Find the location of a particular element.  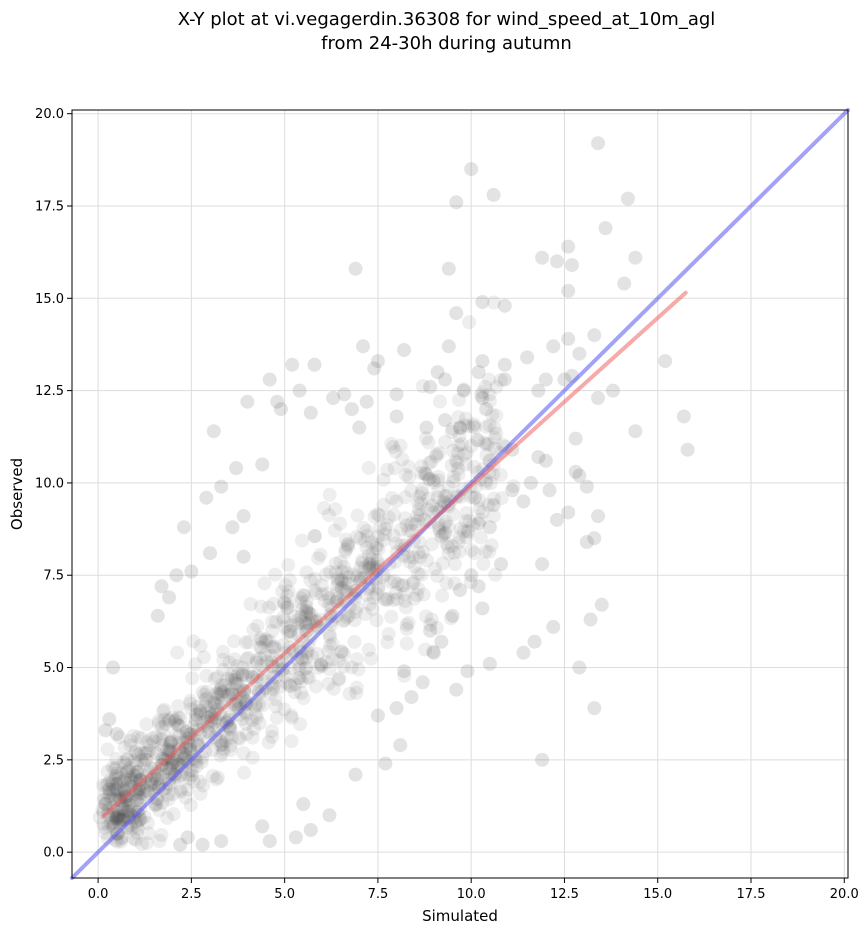

chart-subtitle: from 24-30h during autumn is located at coordinates (446, 43).